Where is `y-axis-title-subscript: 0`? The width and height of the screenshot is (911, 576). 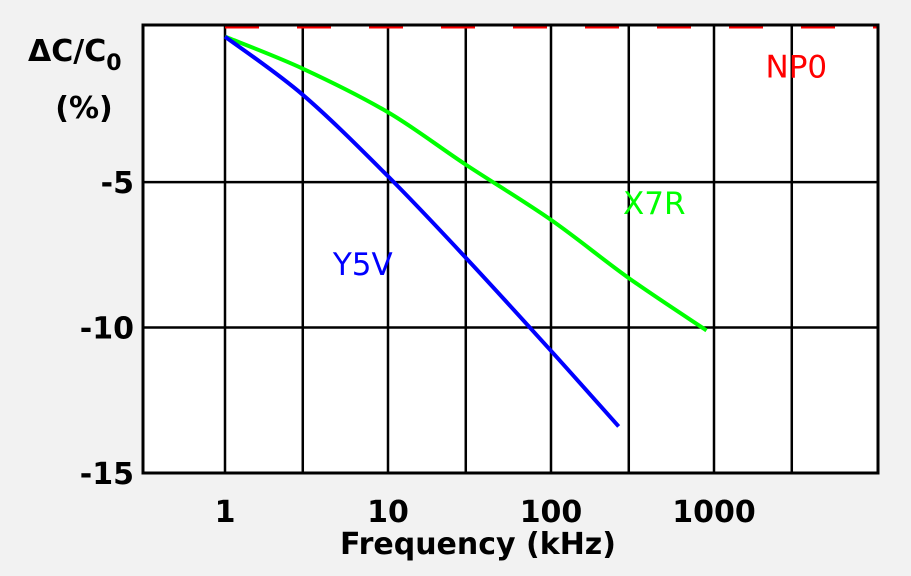 y-axis-title-subscript: 0 is located at coordinates (113, 63).